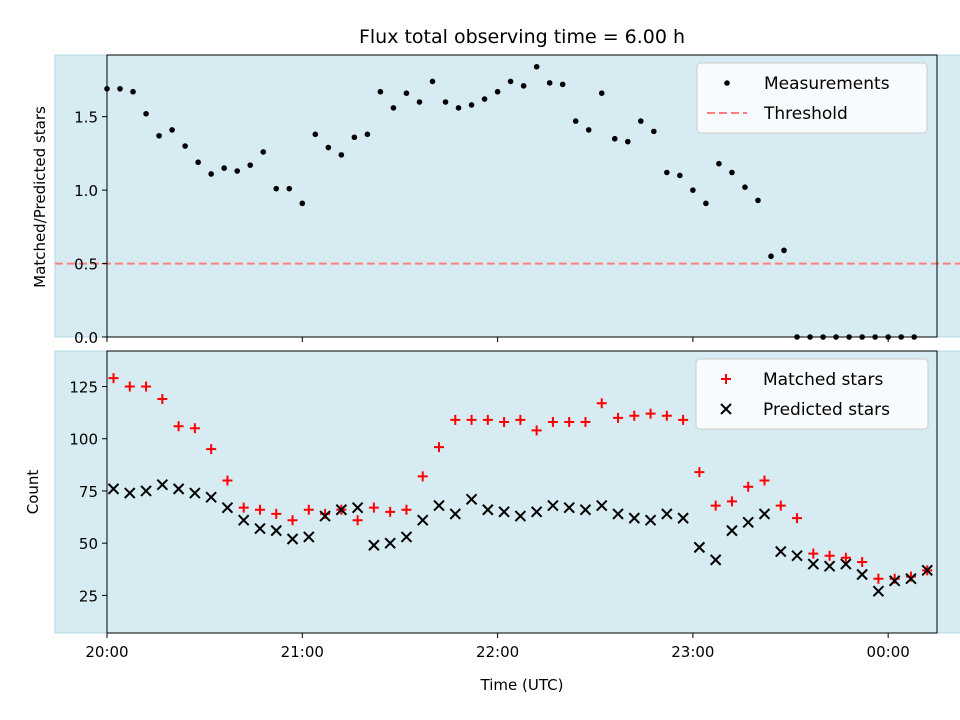  Describe the element at coordinates (888, 652) in the screenshot. I see `x-tick-label: 00:00` at that location.